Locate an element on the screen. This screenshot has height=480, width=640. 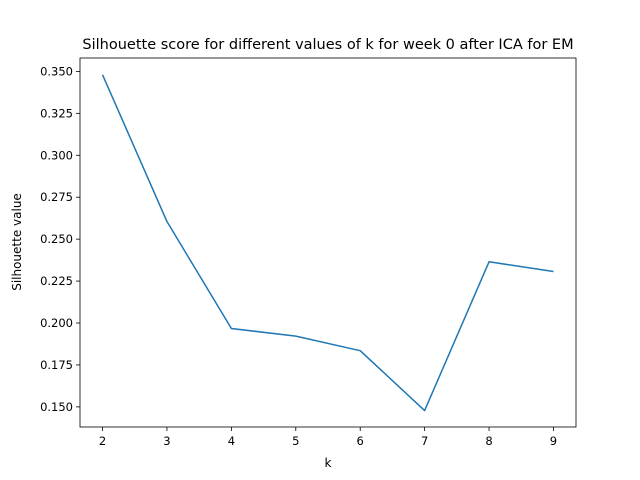
x-tick-label: 5 is located at coordinates (295, 441).